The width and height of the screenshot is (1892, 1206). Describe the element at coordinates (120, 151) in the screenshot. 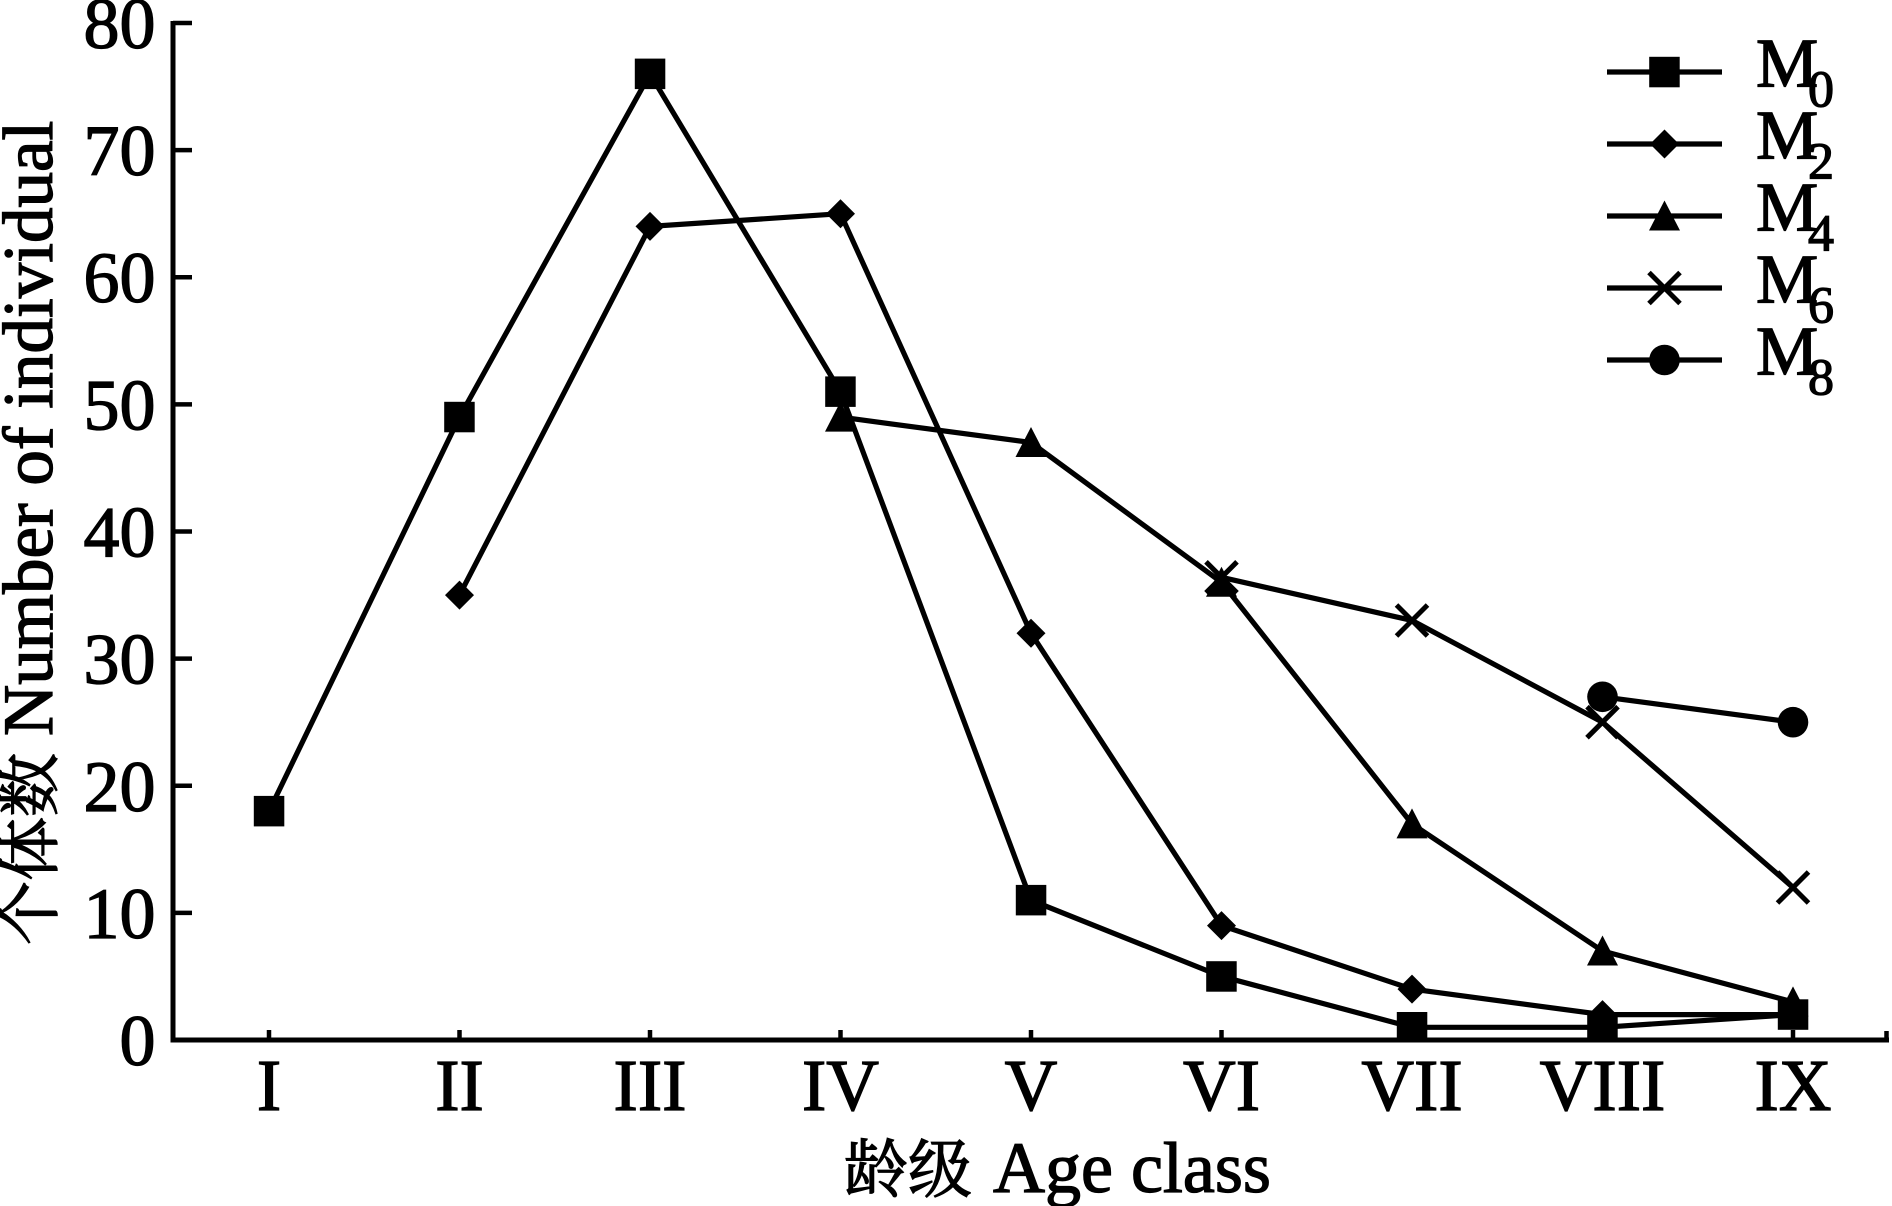

I see `svg-text: 70` at that location.